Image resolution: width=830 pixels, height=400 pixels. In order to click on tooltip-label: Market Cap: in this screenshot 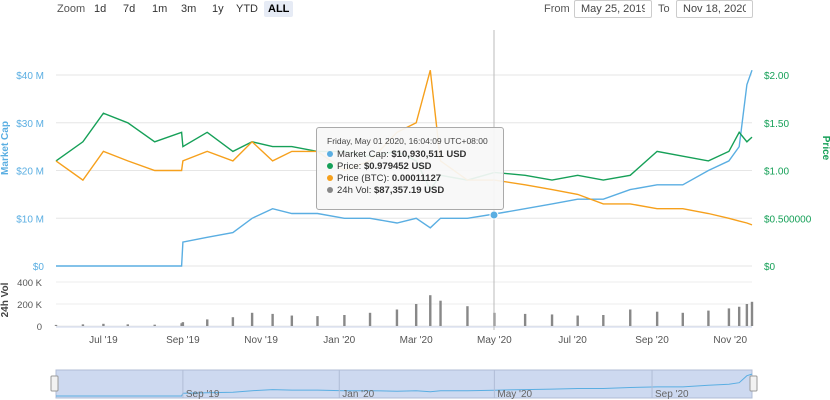, I will do `click(363, 154)`.